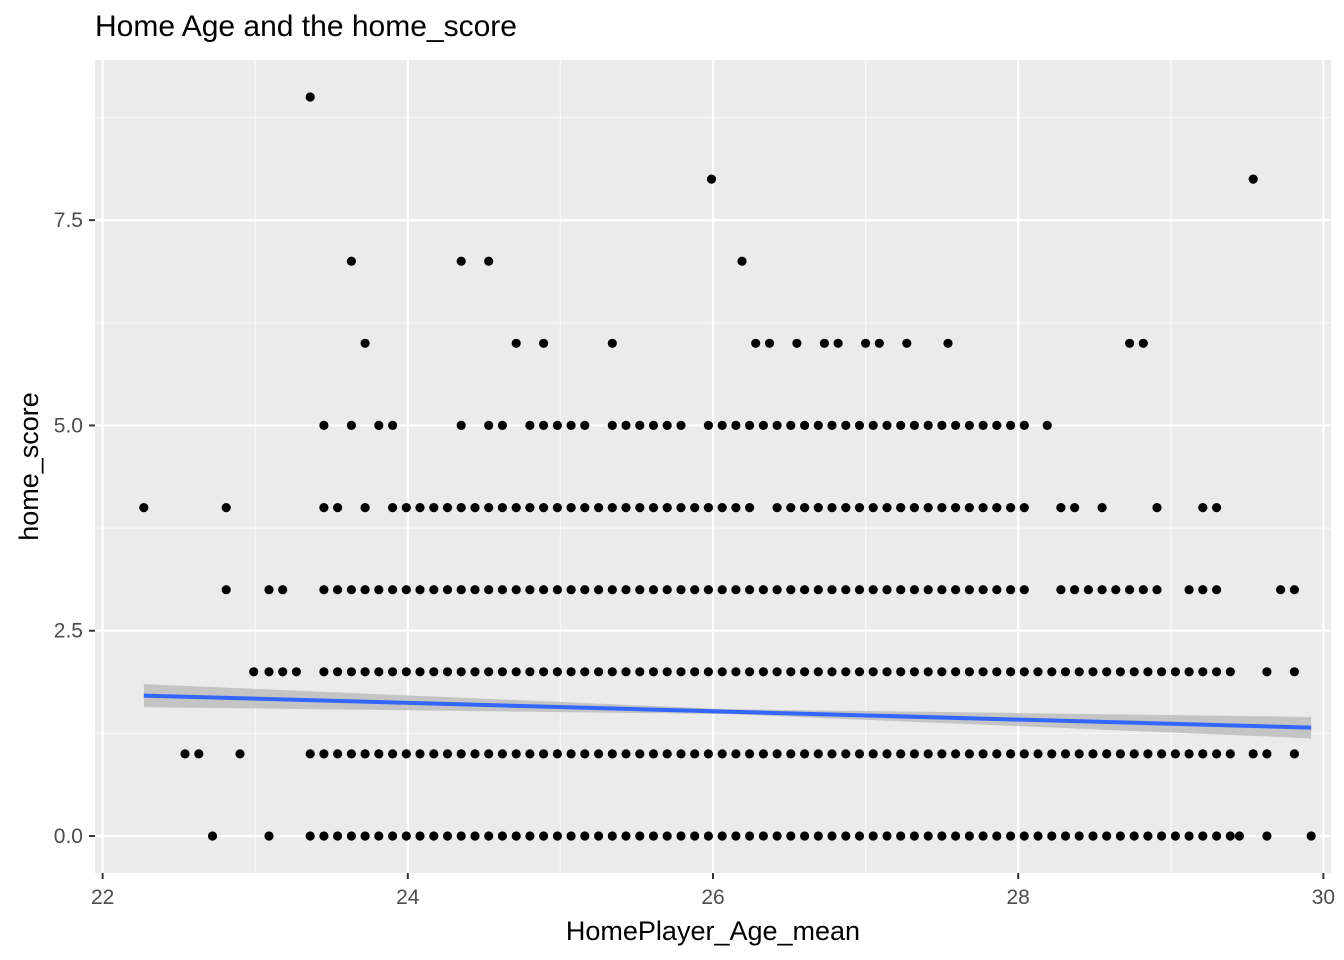 The height and width of the screenshot is (960, 1344). What do you see at coordinates (712, 897) in the screenshot?
I see `x-tick-label: 26` at bounding box center [712, 897].